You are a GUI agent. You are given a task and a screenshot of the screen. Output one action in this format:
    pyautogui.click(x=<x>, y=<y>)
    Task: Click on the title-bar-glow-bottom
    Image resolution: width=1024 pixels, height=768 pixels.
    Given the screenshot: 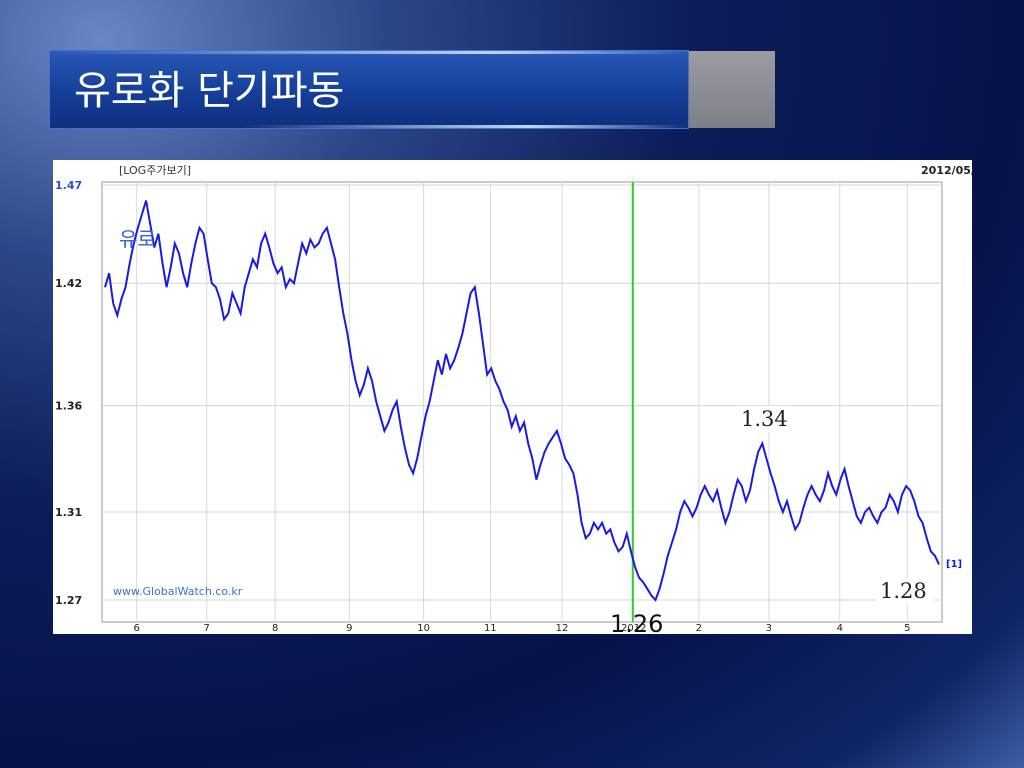 What is the action you would take?
    pyautogui.click(x=369, y=126)
    